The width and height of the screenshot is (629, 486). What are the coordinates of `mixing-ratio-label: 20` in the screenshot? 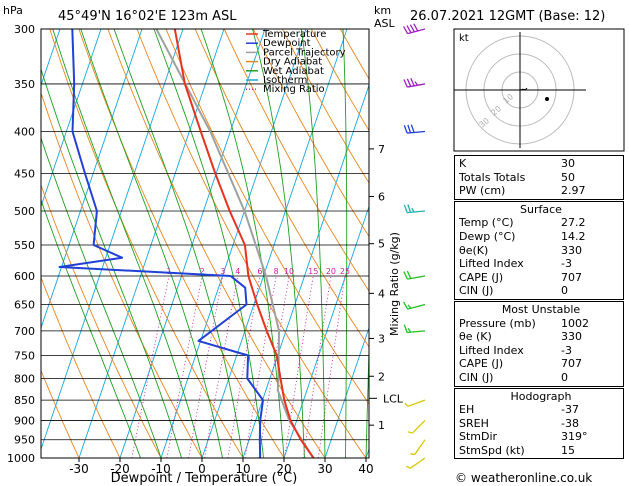 It's located at (331, 271).